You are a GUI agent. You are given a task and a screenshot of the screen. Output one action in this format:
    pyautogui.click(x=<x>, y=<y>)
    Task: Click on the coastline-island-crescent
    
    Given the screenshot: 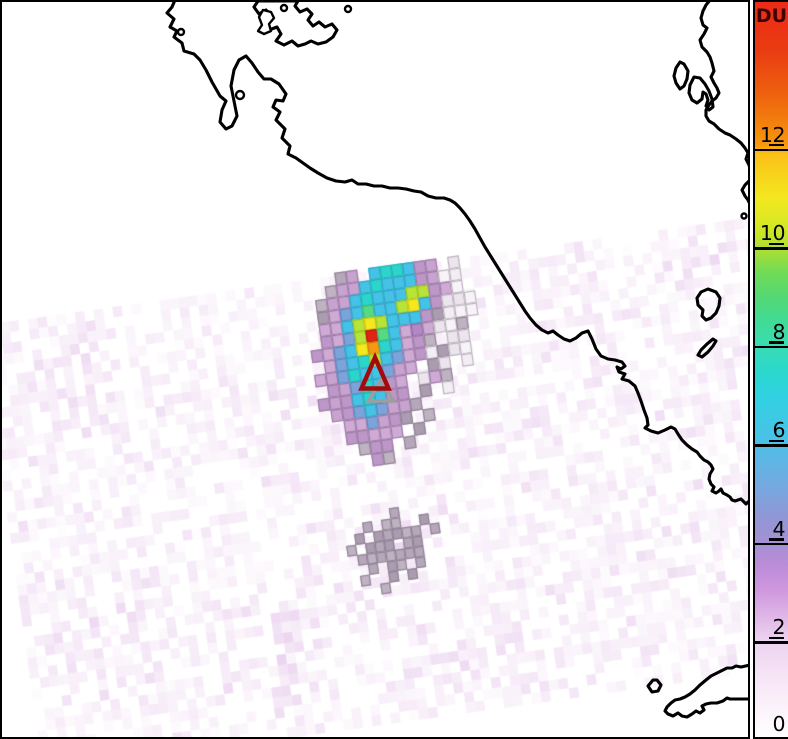 What is the action you would take?
    pyautogui.click(x=707, y=348)
    